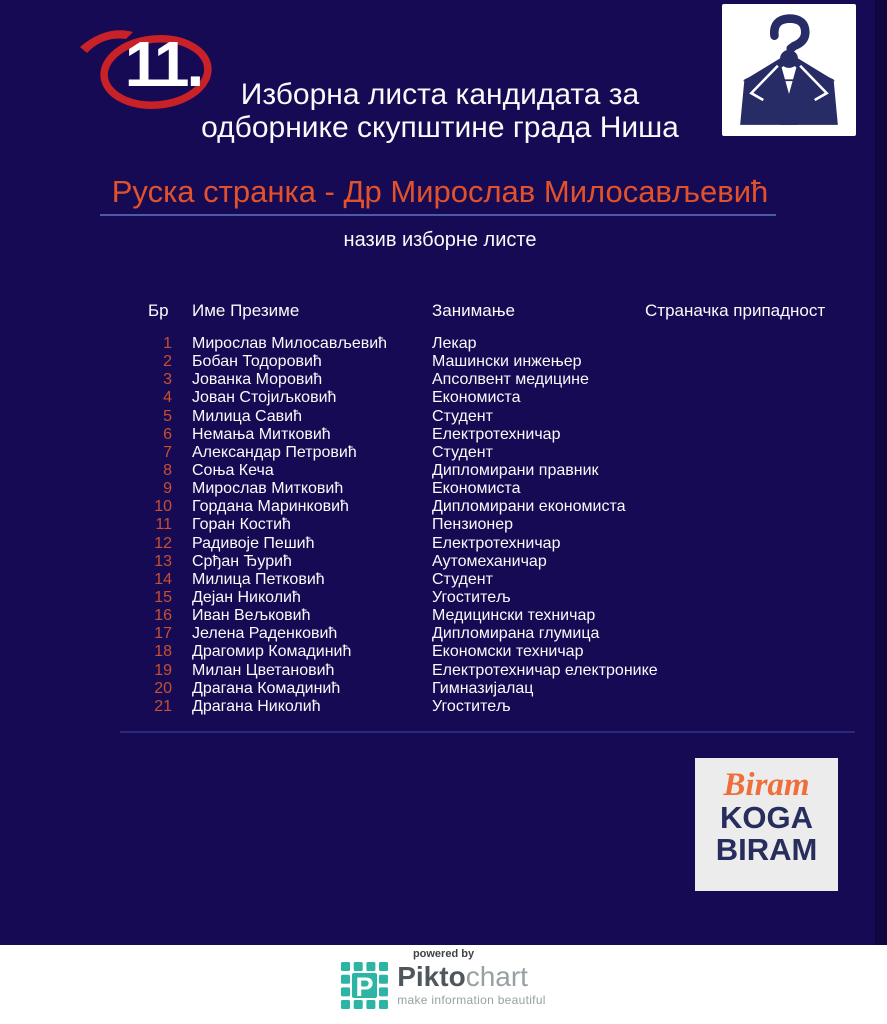 The width and height of the screenshot is (887, 1024). I want to click on red-circle-icon, so click(146, 69).